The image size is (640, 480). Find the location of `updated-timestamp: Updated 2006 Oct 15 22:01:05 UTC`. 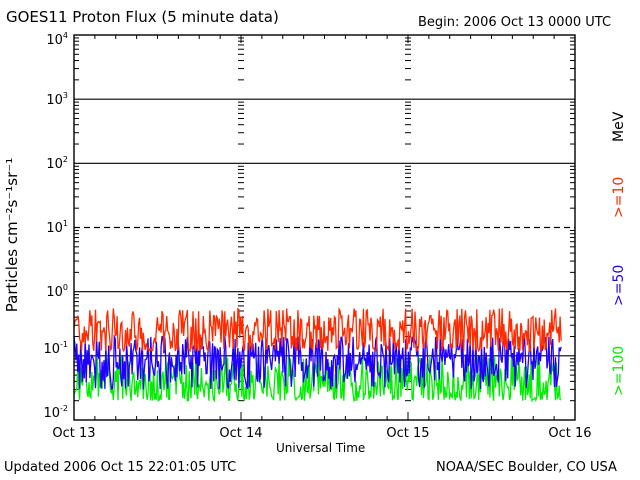

updated-timestamp: Updated 2006 Oct 15 22:01:05 UTC is located at coordinates (120, 467).